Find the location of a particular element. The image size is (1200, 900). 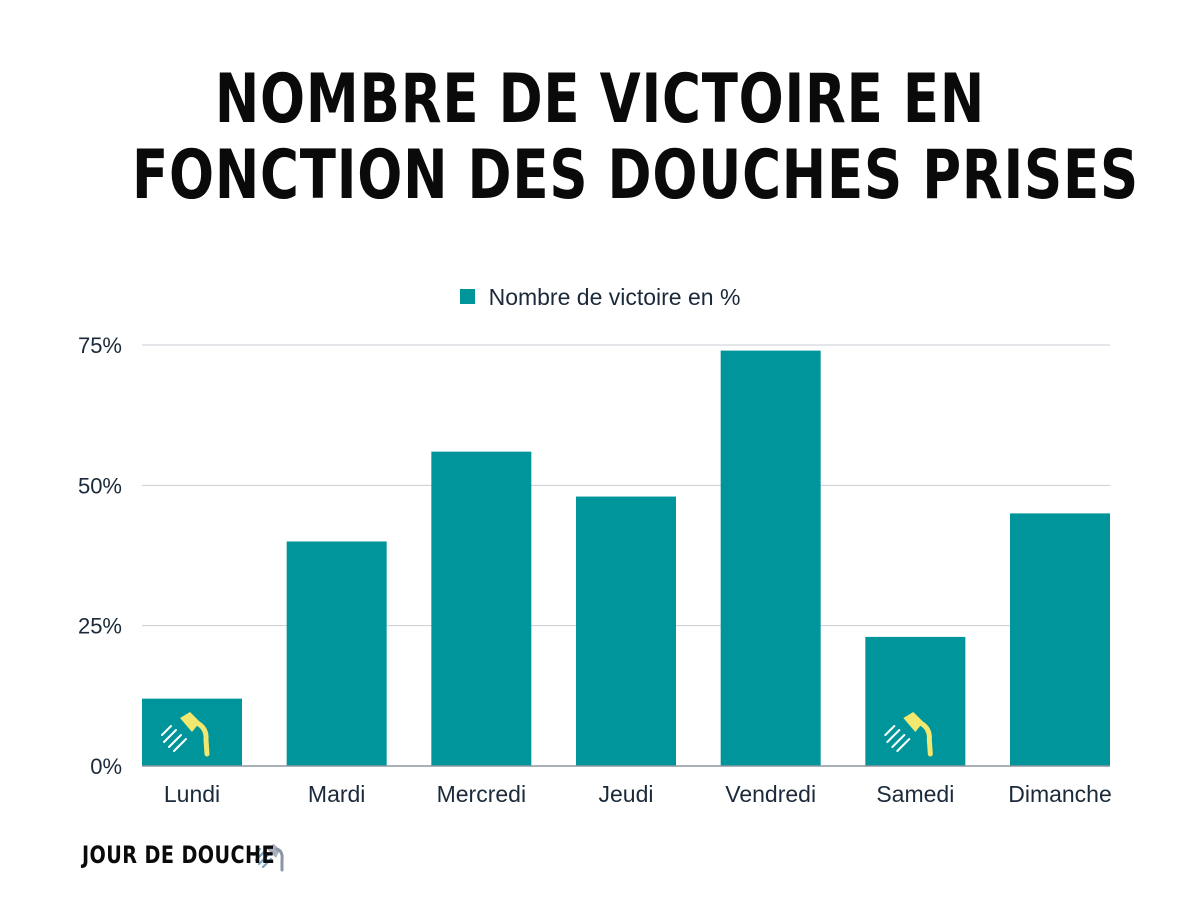

footer-brand: JOUR DE DOUCHE is located at coordinates (184, 855).